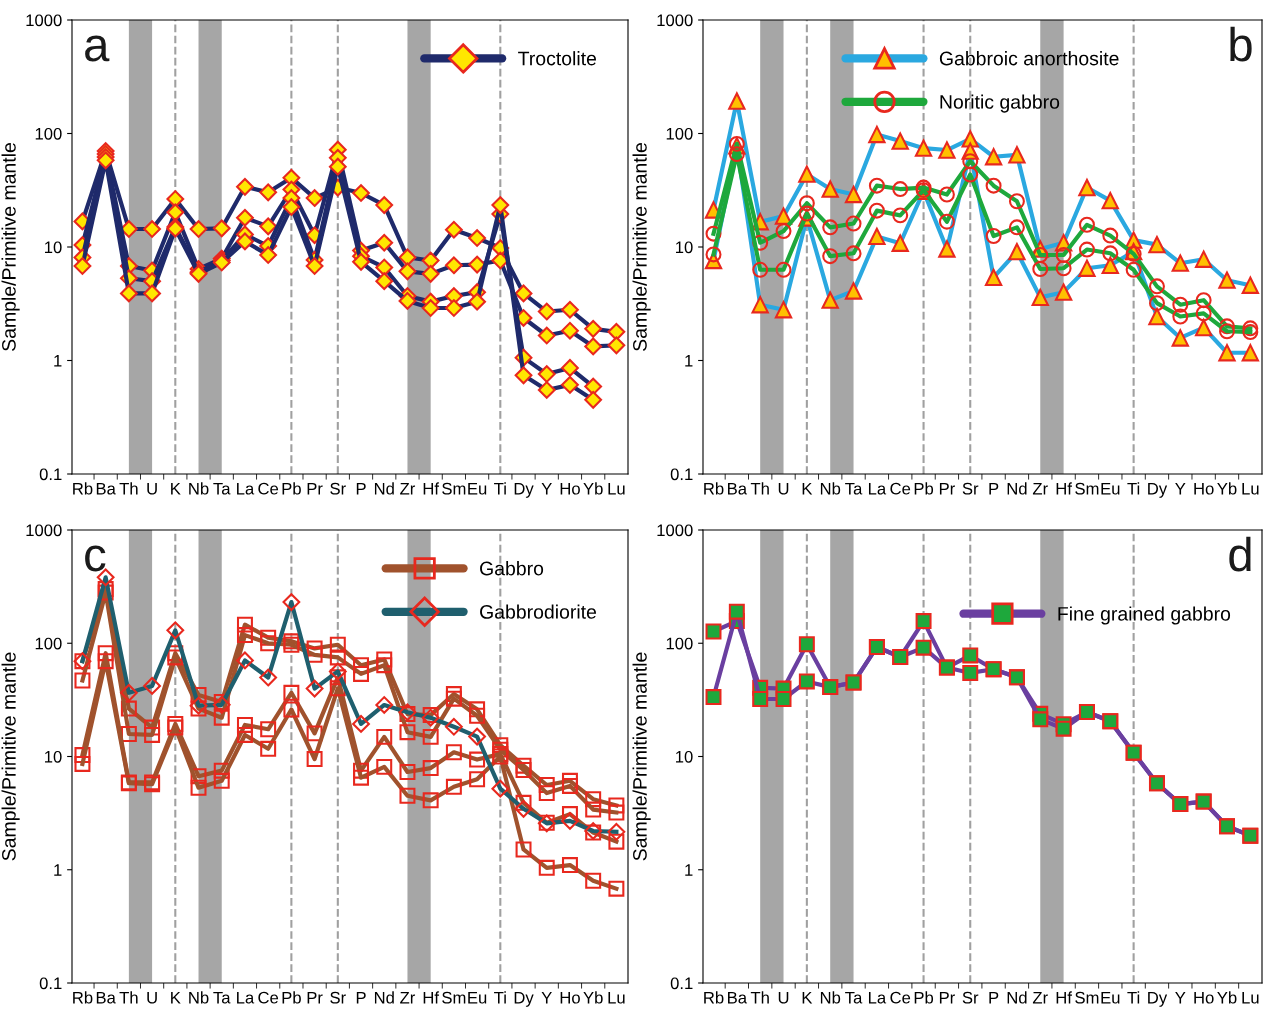  I want to click on annotation: c, so click(95, 558).